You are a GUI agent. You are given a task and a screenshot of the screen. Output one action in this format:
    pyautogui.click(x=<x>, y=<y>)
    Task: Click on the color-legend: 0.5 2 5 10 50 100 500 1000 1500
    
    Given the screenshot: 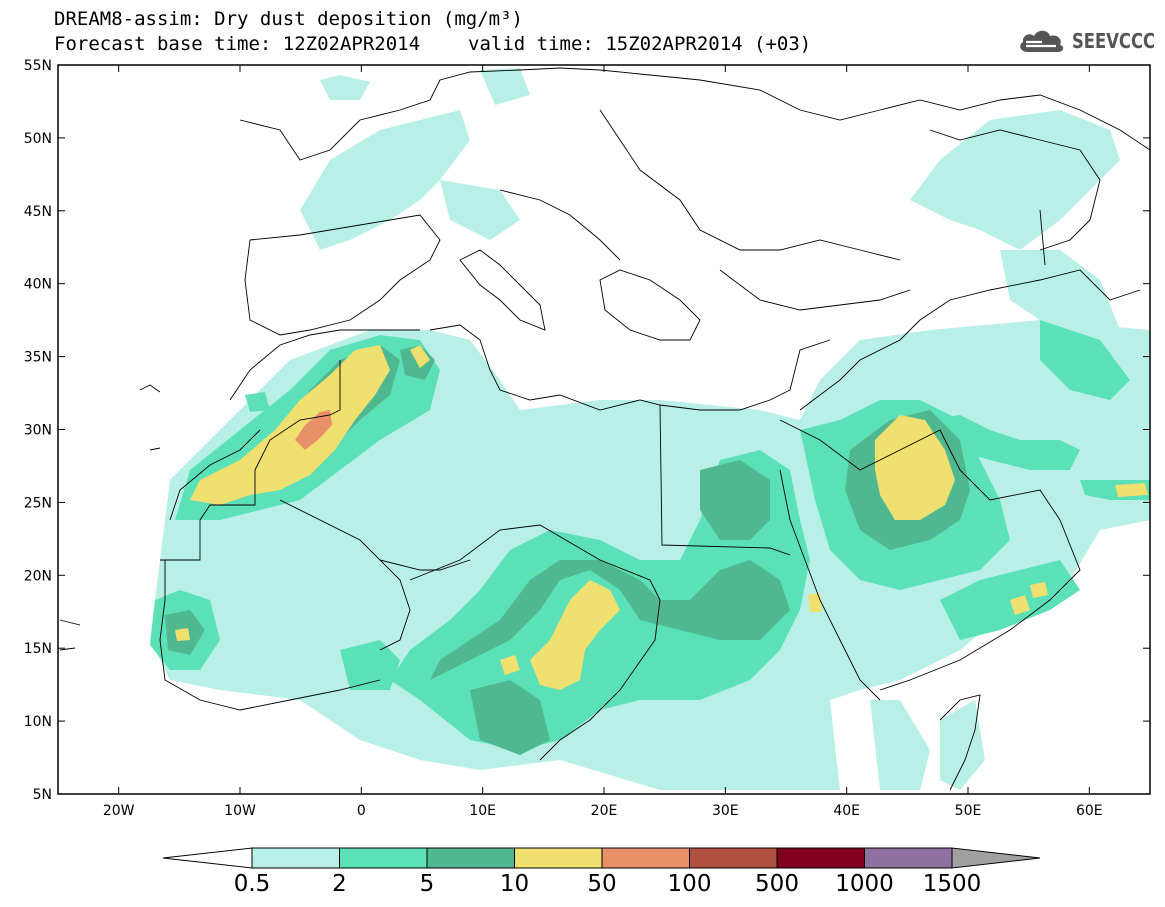 What is the action you would take?
    pyautogui.click(x=601, y=872)
    